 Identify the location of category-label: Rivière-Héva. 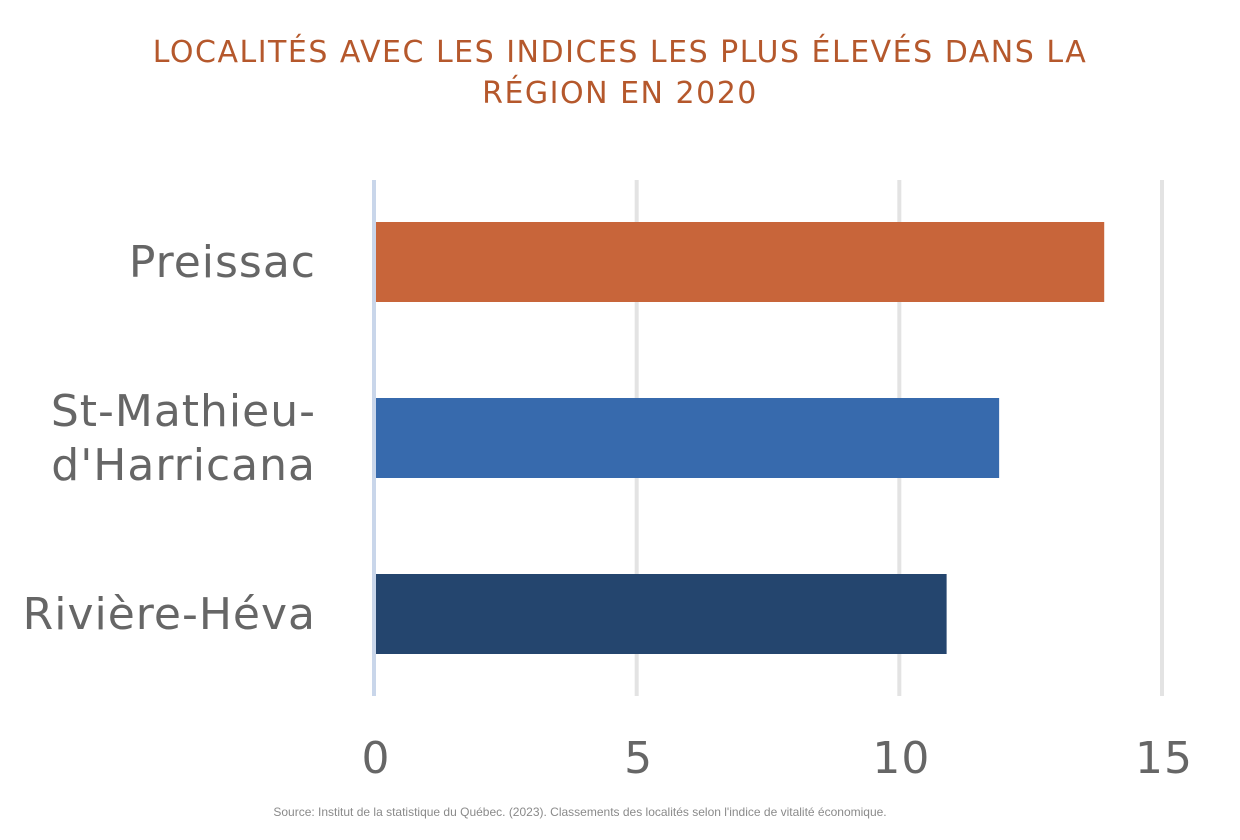
(169, 614).